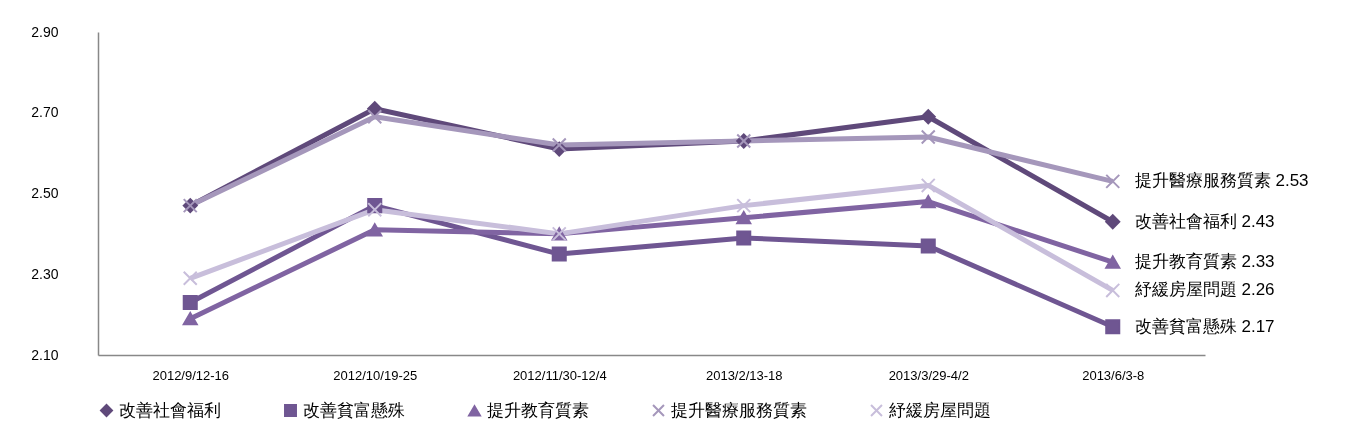 This screenshot has width=1345, height=441. I want to click on x-tick-label: 2013/3/29-4/2, so click(928, 375).